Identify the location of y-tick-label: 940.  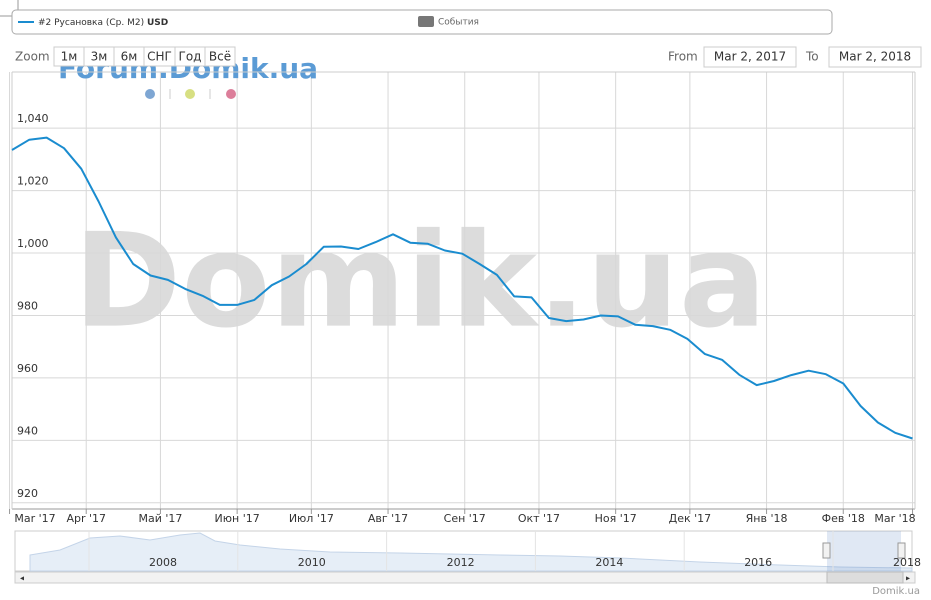
(27, 430).